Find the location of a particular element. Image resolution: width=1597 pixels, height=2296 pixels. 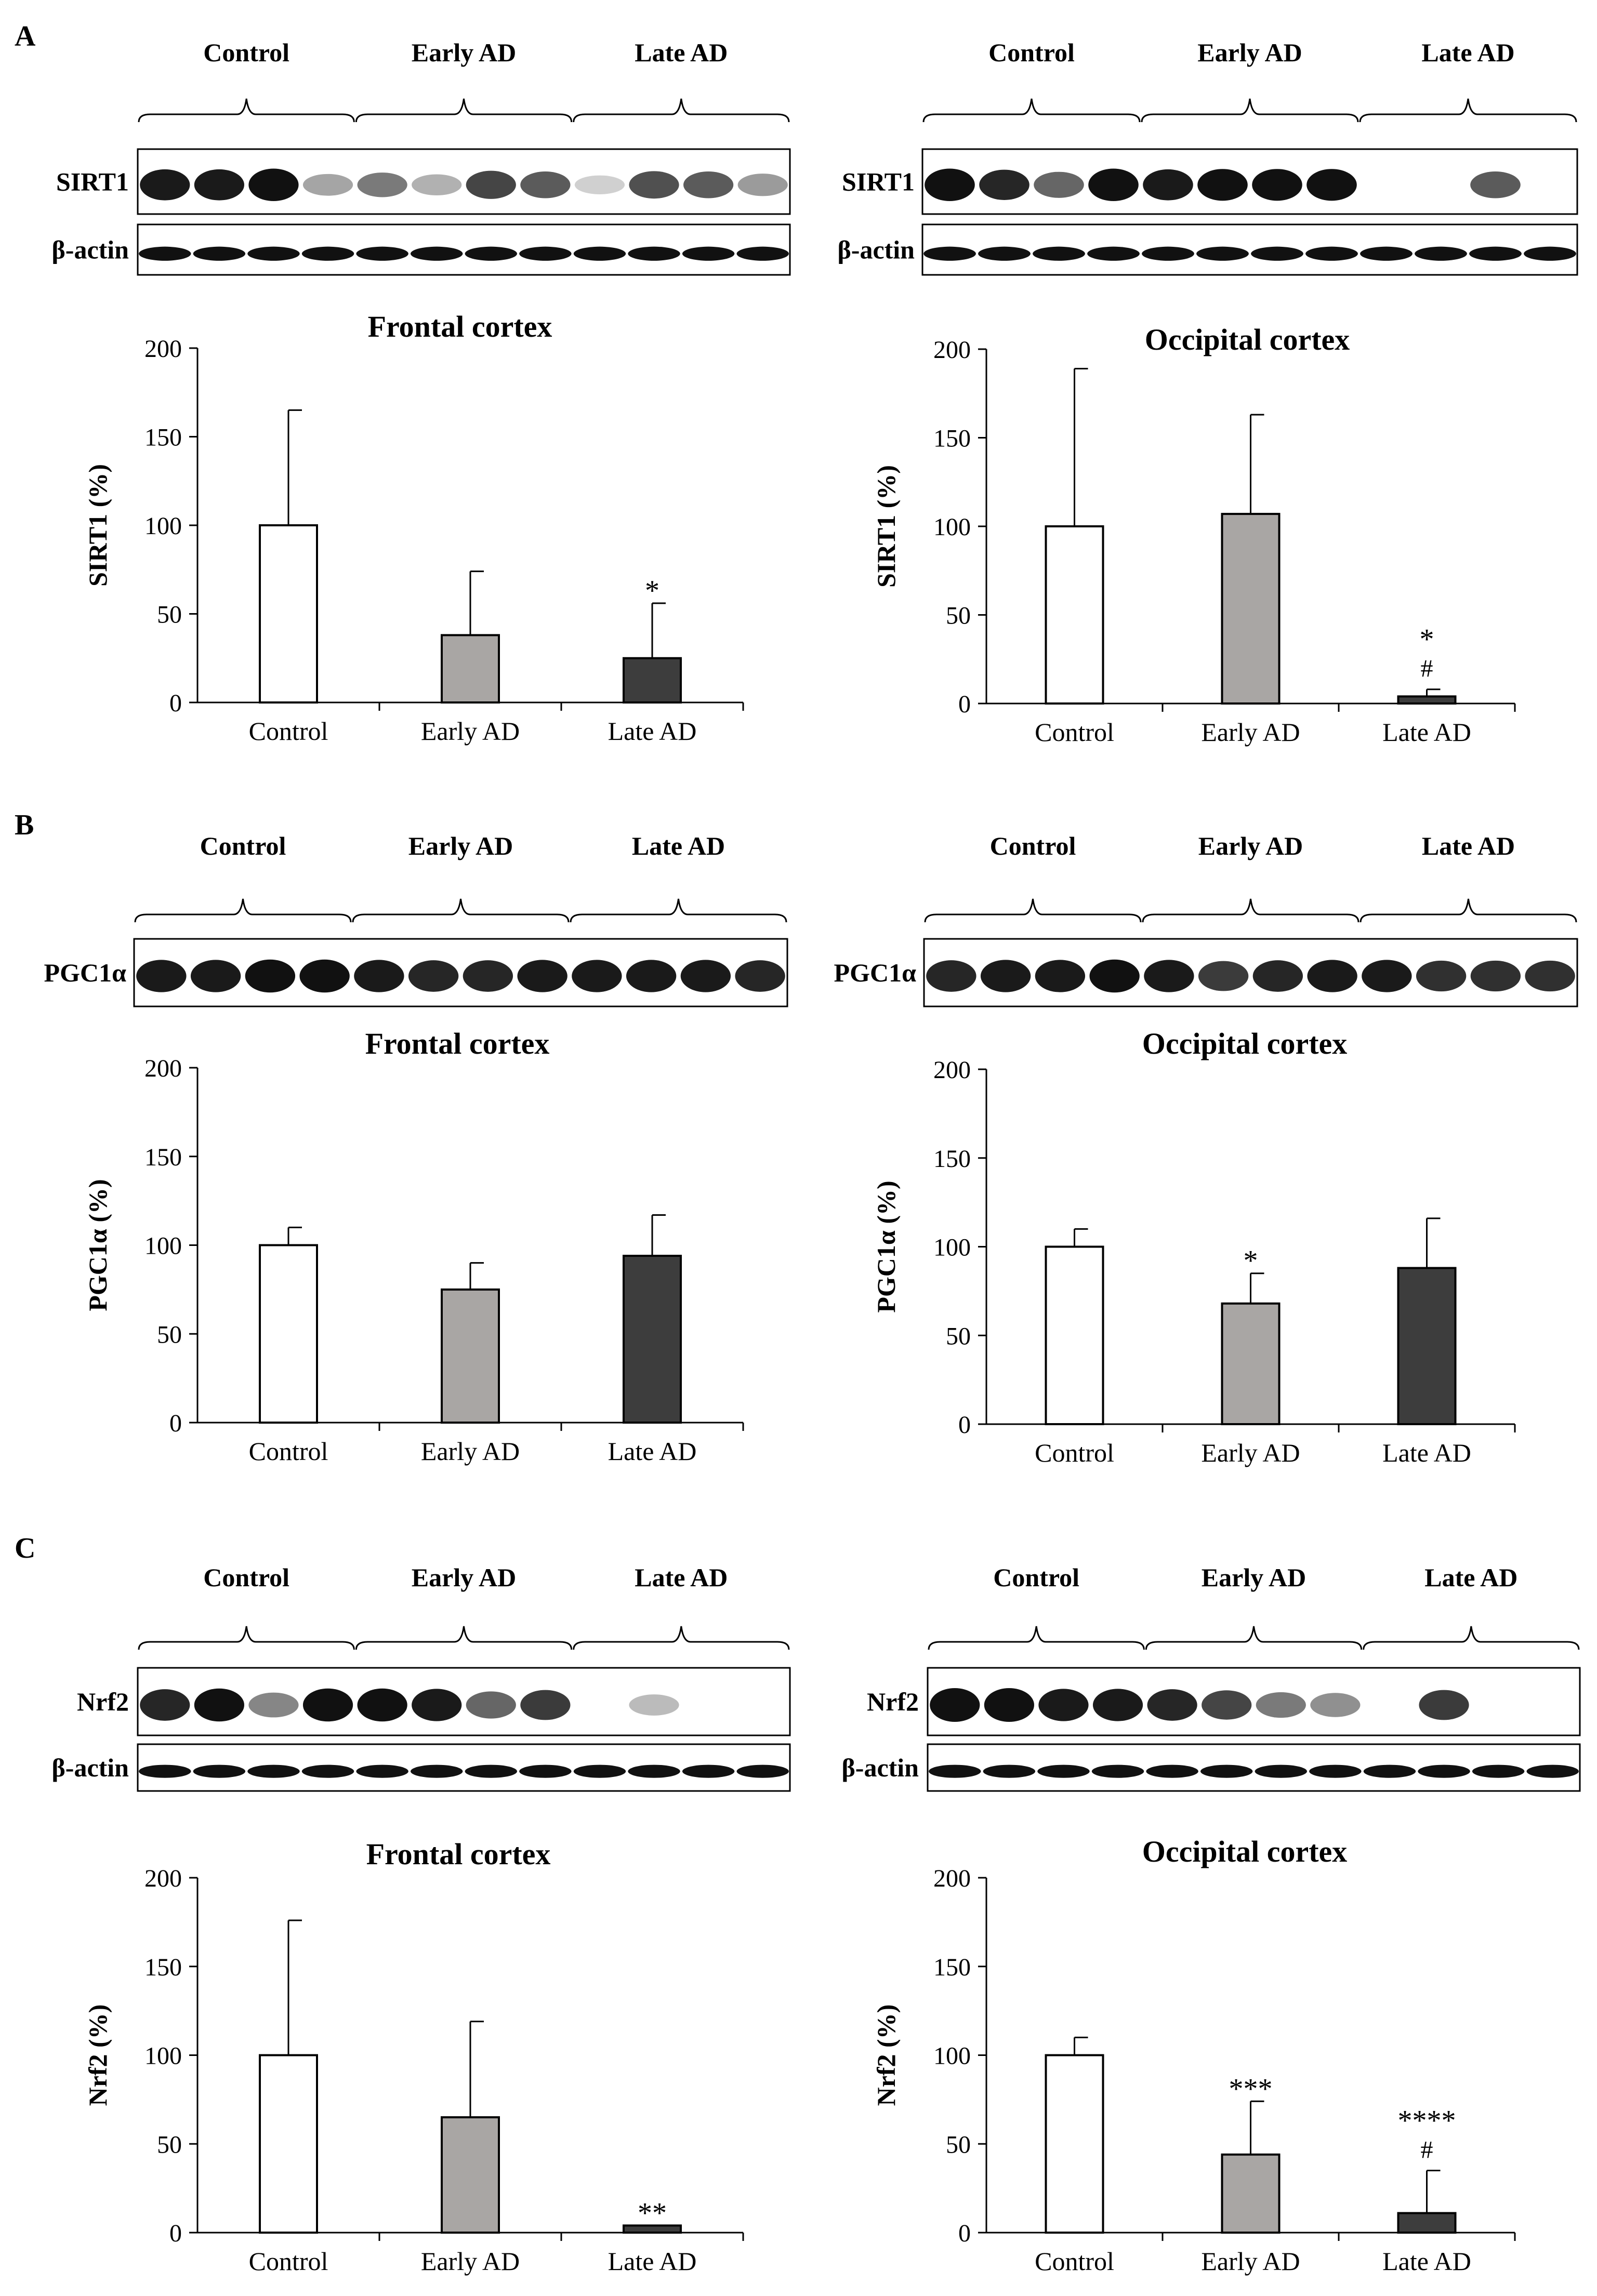

actin-label: β-actin is located at coordinates (90, 1767).